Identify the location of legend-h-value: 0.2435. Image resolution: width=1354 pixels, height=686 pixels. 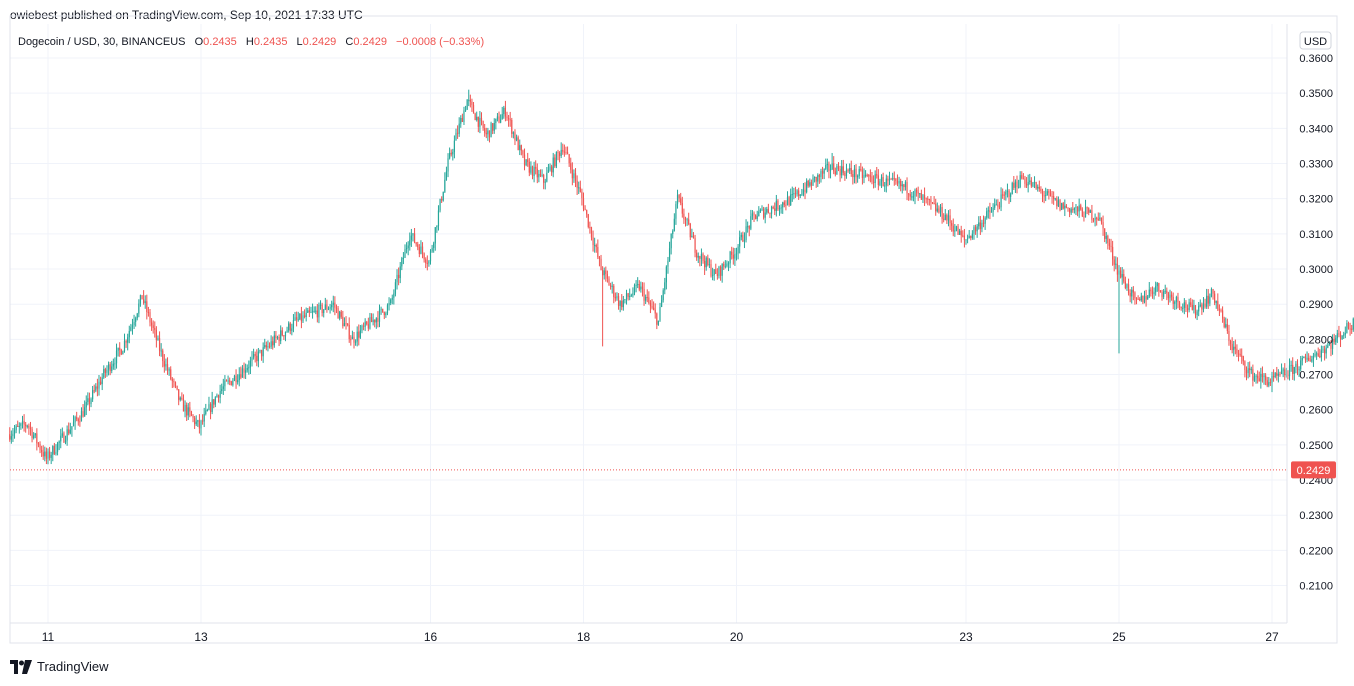
(271, 42).